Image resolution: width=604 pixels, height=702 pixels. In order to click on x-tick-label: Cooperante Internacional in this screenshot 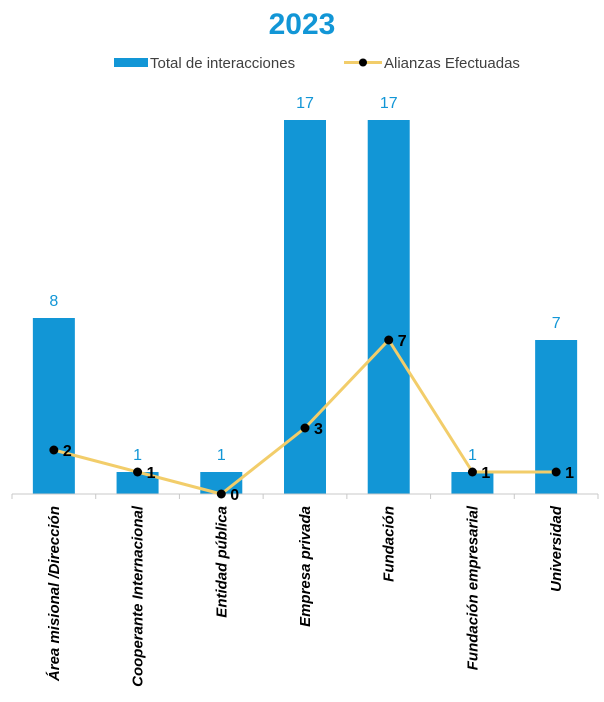, I will do `click(138, 596)`.